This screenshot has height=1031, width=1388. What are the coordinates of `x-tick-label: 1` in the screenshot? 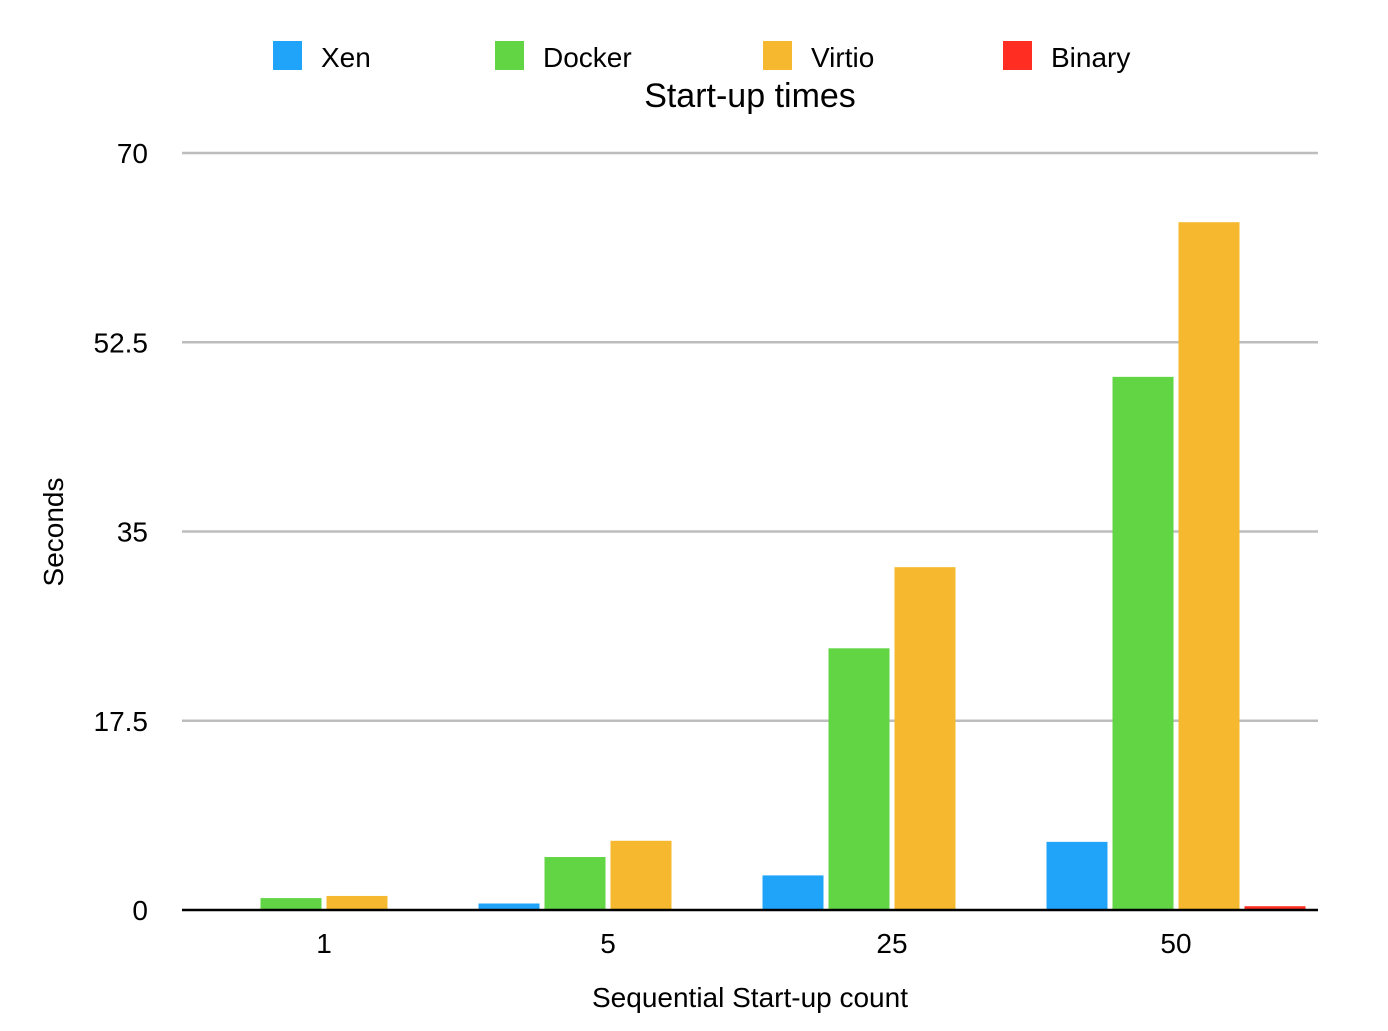 It's located at (324, 943).